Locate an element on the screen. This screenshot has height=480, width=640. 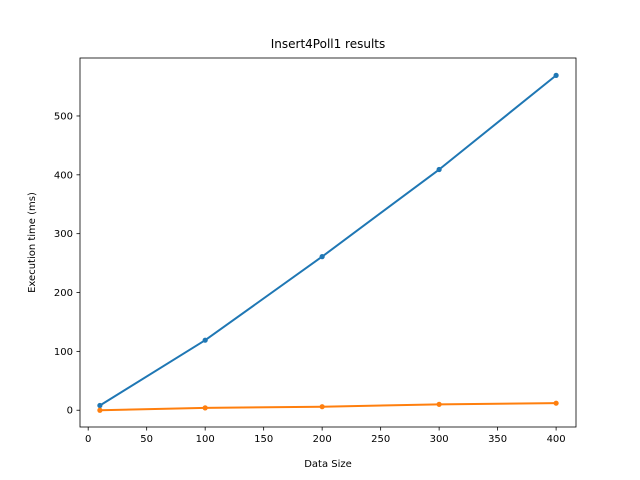
x-axis-label: Data Size is located at coordinates (328, 464).